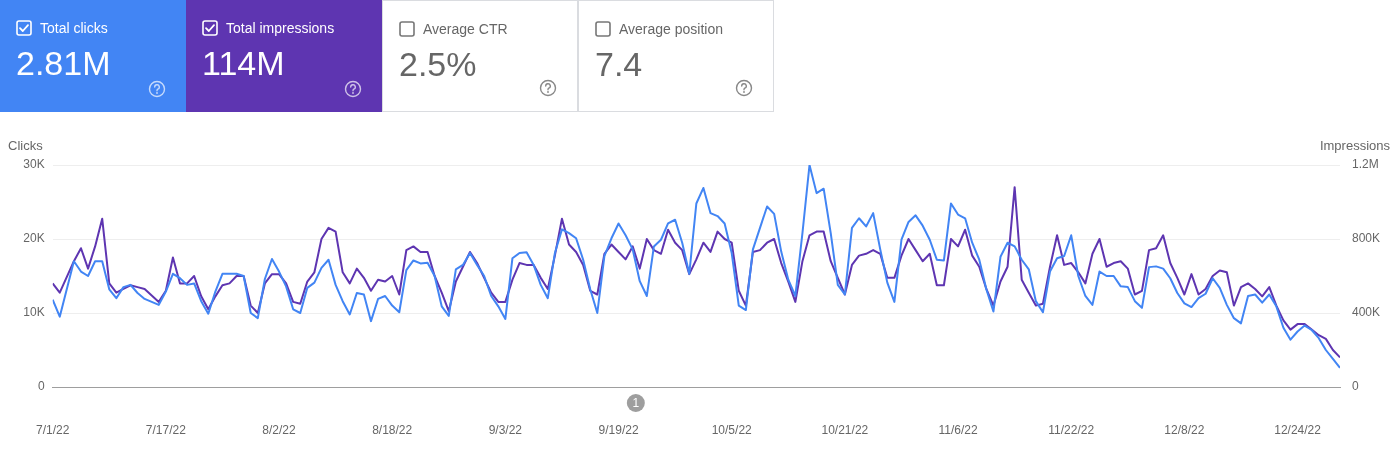  What do you see at coordinates (732, 429) in the screenshot?
I see `x-tick-label: 10/5/22` at bounding box center [732, 429].